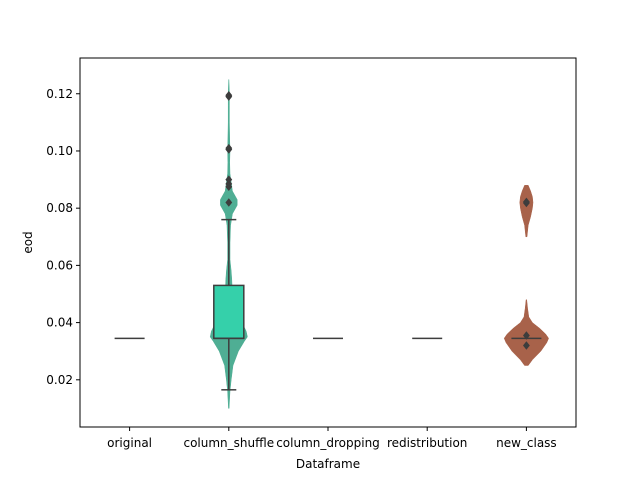 This screenshot has height=480, width=640. What do you see at coordinates (59, 94) in the screenshot?
I see `y-tick-label: 0.12` at bounding box center [59, 94].